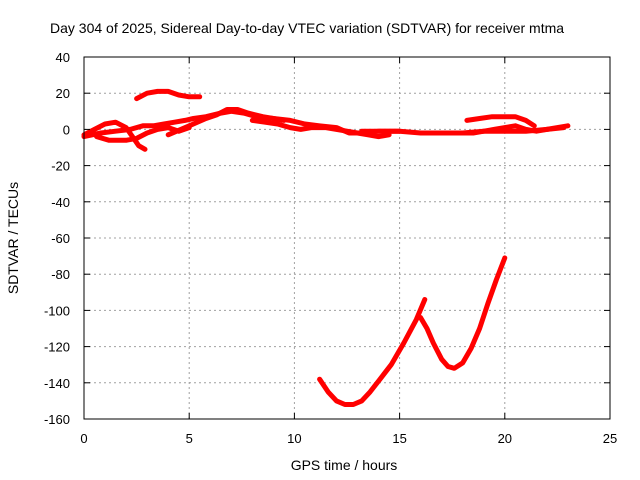 Image resolution: width=640 pixels, height=480 pixels. What do you see at coordinates (344, 465) in the screenshot?
I see `x-axis-label: GPS time / hours` at bounding box center [344, 465].